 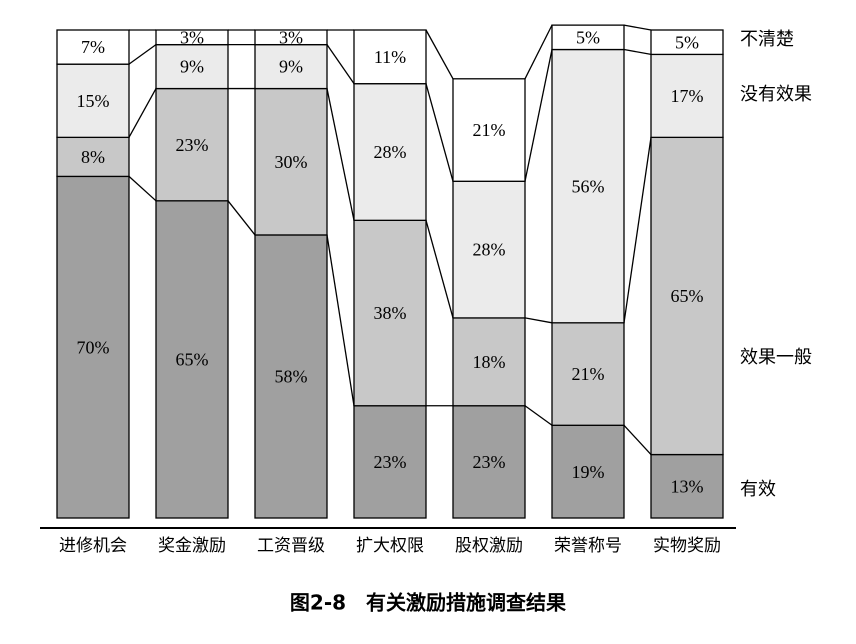 What do you see at coordinates (291, 546) in the screenshot?
I see `x-tick-label: 工资晋级` at bounding box center [291, 546].